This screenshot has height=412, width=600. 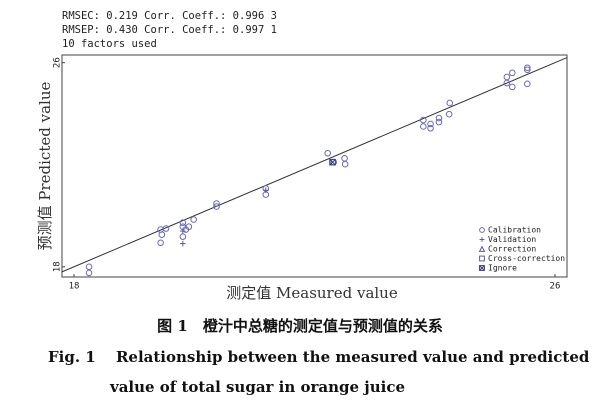 What do you see at coordinates (514, 230) in the screenshot?
I see `legend-label: Calibration` at bounding box center [514, 230].